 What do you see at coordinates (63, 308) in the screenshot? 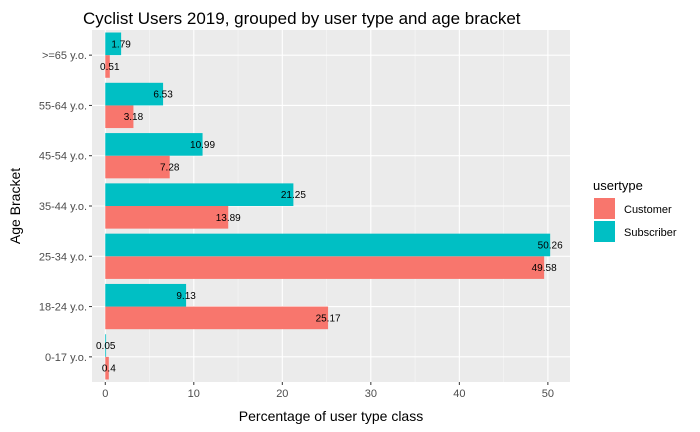
I see `y-tick-label: 18-24 y.o.` at bounding box center [63, 308].